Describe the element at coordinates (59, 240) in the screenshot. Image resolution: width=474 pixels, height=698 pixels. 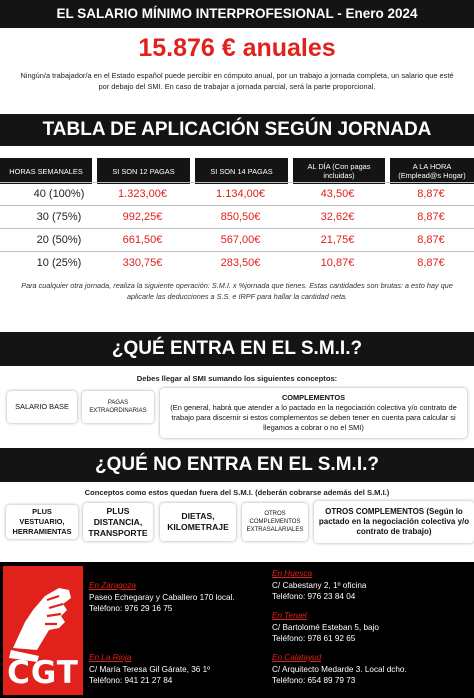
I see `cell-horas: 20 (50%)` at that location.